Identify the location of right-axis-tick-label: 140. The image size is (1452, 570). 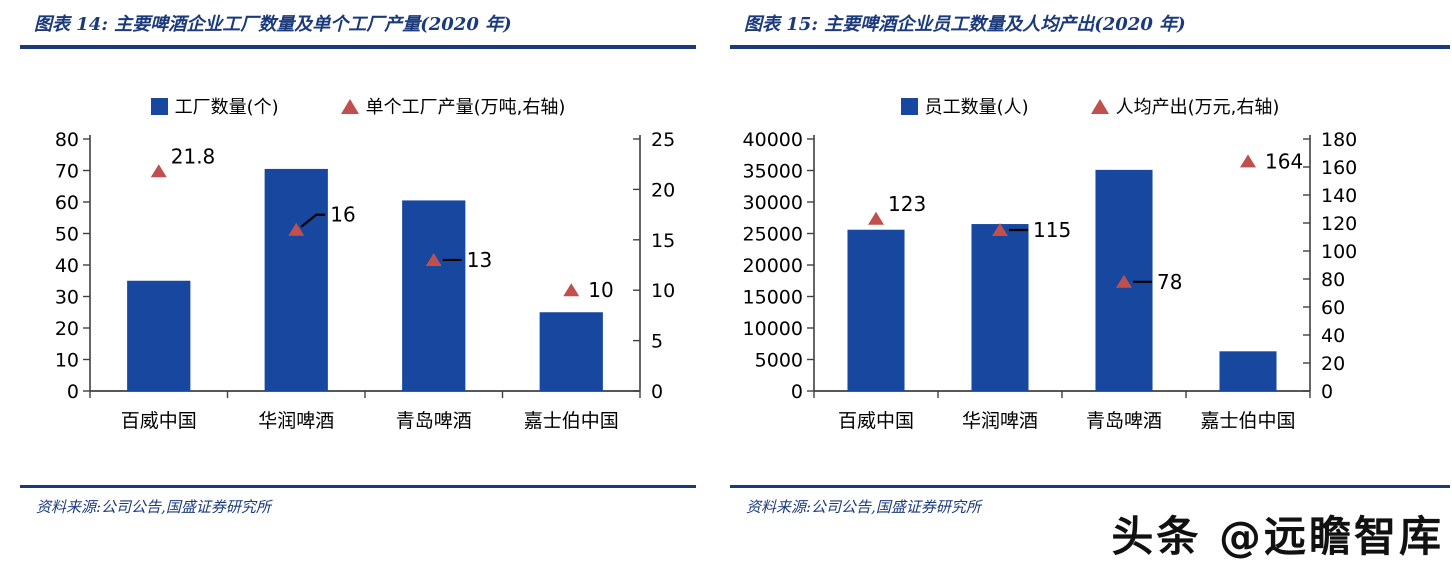
(1339, 196).